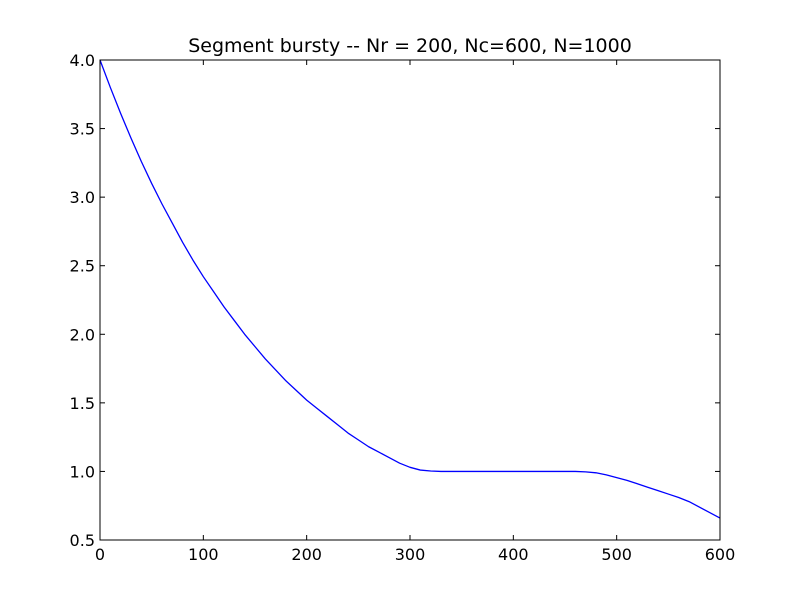  What do you see at coordinates (82, 60) in the screenshot?
I see `y-tick-label: 4.0` at bounding box center [82, 60].